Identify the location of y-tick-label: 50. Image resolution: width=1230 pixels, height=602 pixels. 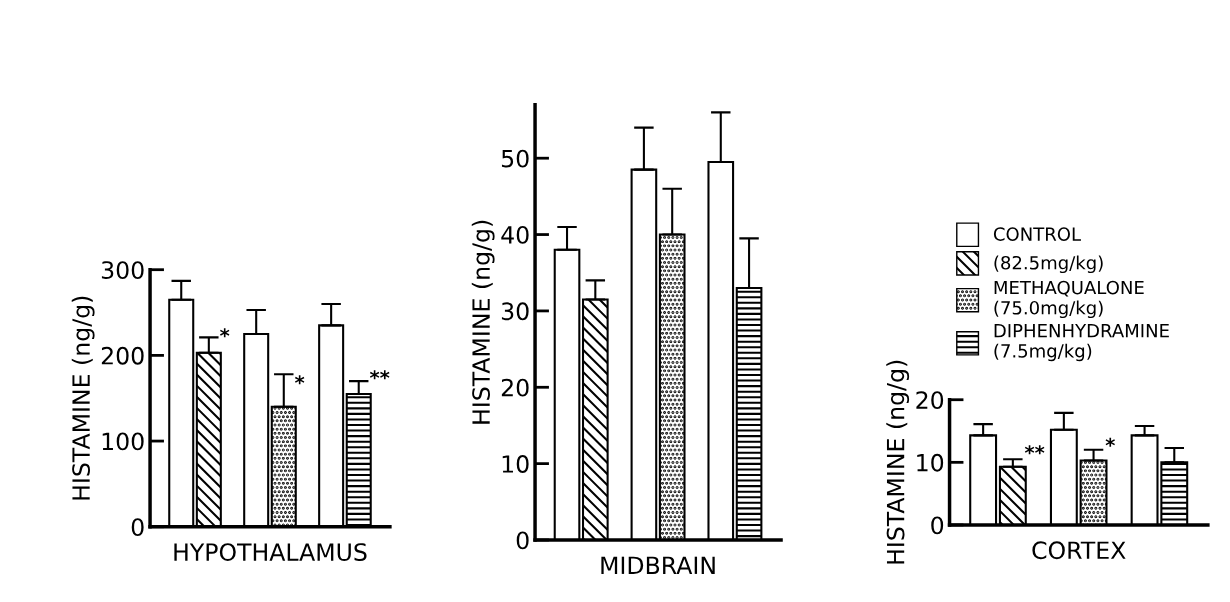
(515, 158).